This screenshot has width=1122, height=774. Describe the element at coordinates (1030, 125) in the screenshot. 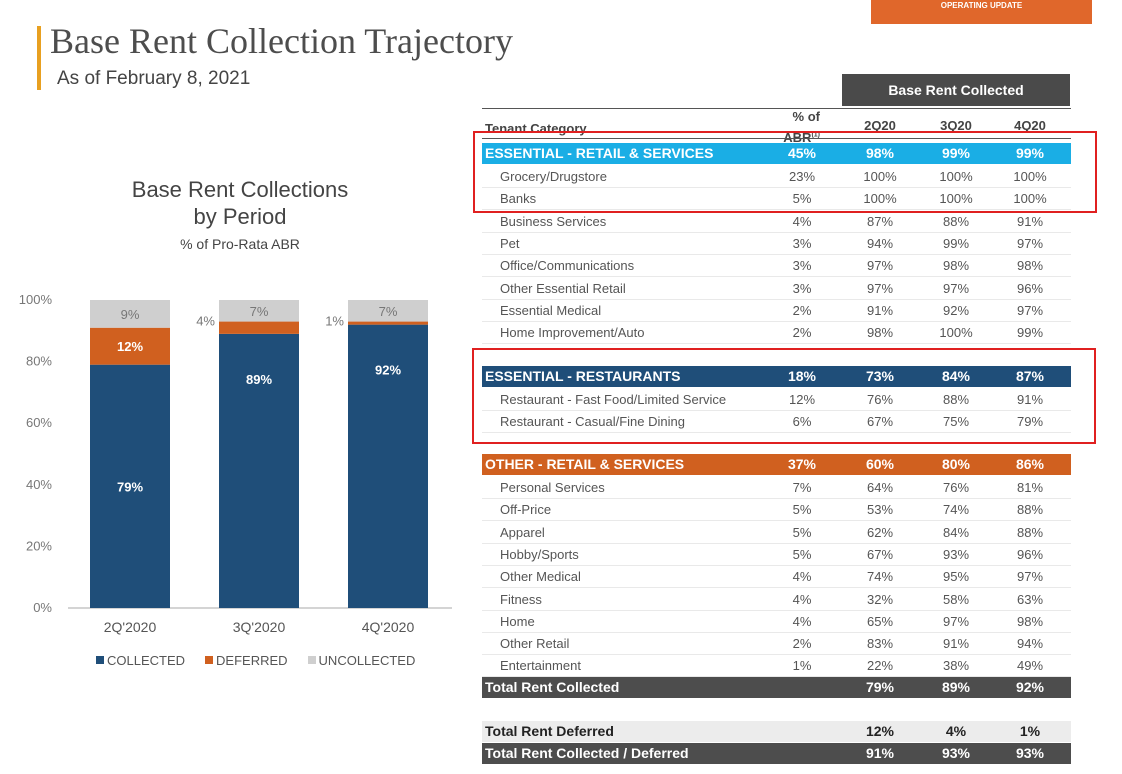

I see `col-header-4q20: 4Q20` at that location.